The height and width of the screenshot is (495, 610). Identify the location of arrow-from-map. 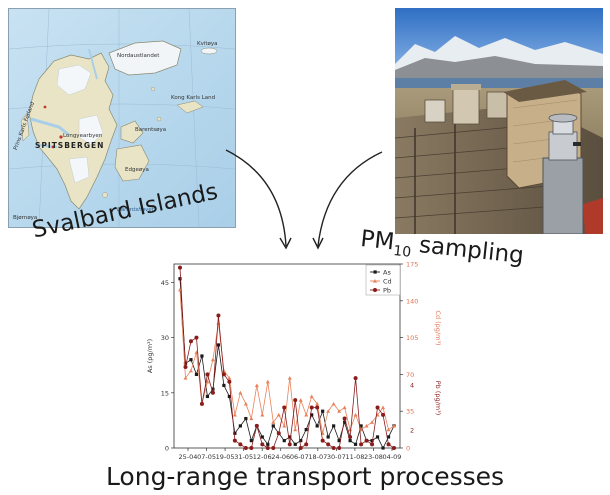
(256, 198).